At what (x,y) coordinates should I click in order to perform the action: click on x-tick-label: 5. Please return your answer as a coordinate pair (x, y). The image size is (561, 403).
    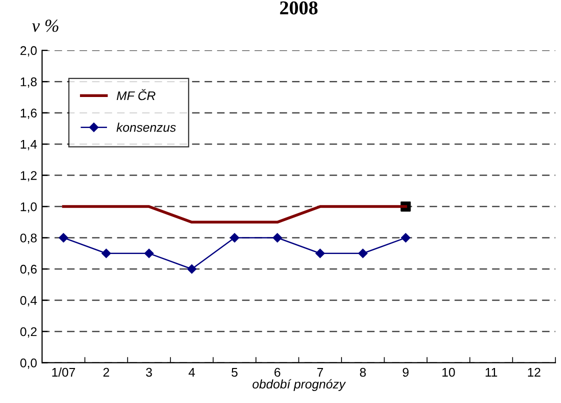
    Looking at the image, I should click on (235, 372).